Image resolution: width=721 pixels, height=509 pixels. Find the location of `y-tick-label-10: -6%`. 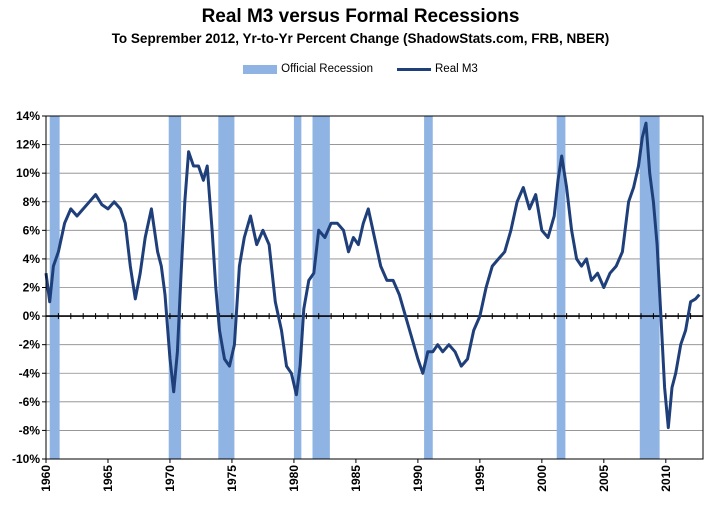

y-tick-label-10: -6% is located at coordinates (30, 402).